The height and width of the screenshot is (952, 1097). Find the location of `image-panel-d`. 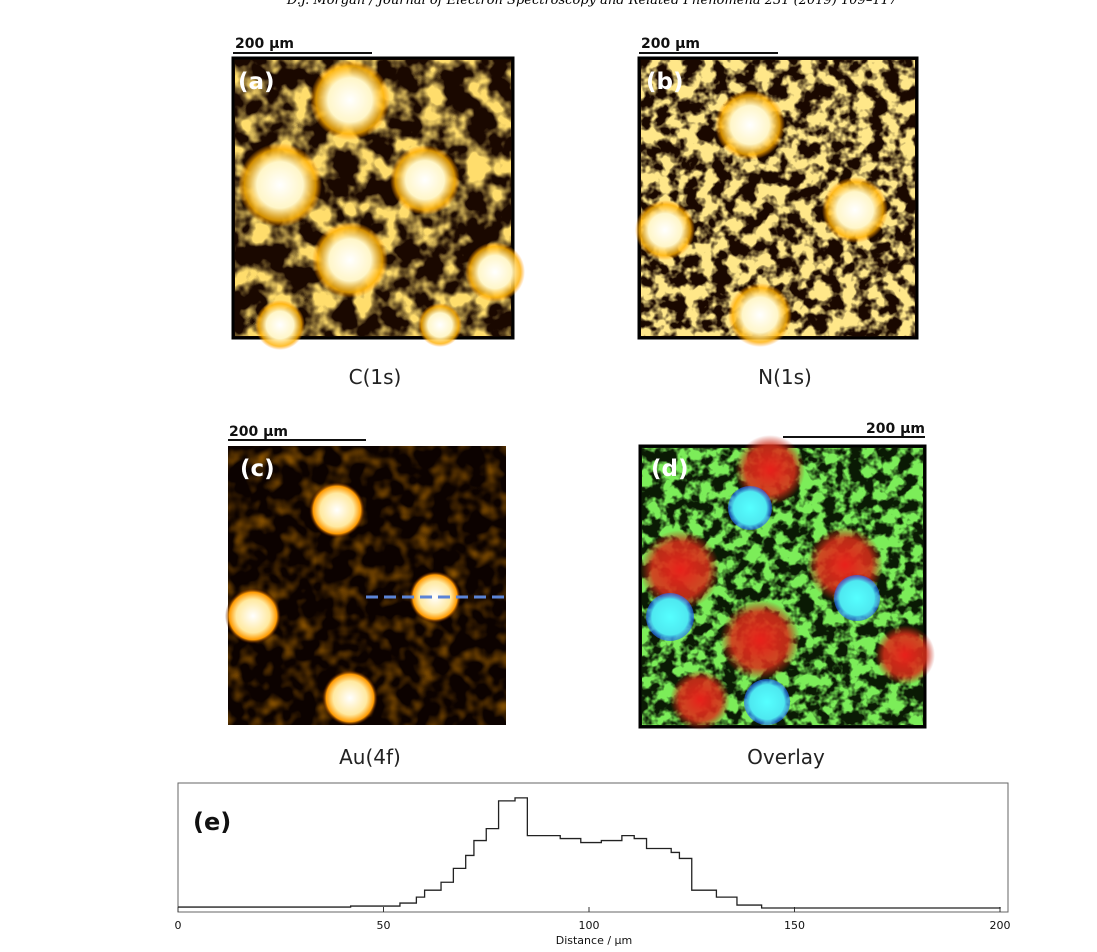

image-panel-d is located at coordinates (786, 582).